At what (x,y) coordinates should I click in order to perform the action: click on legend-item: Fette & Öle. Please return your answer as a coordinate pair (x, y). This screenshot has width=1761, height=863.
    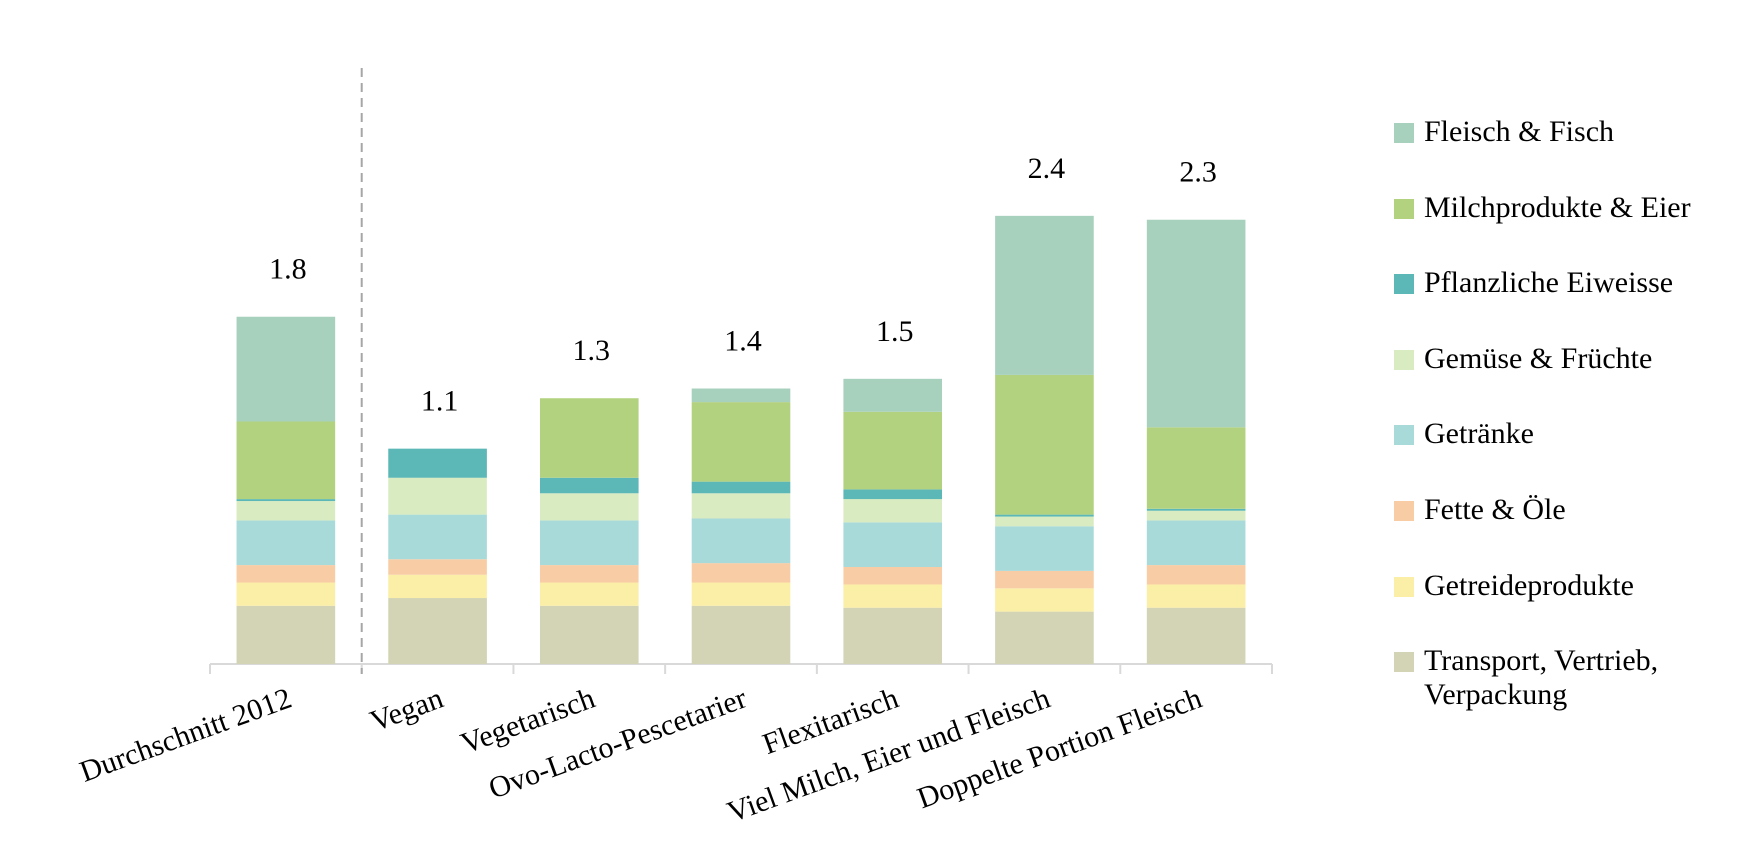
    Looking at the image, I should click on (1574, 531).